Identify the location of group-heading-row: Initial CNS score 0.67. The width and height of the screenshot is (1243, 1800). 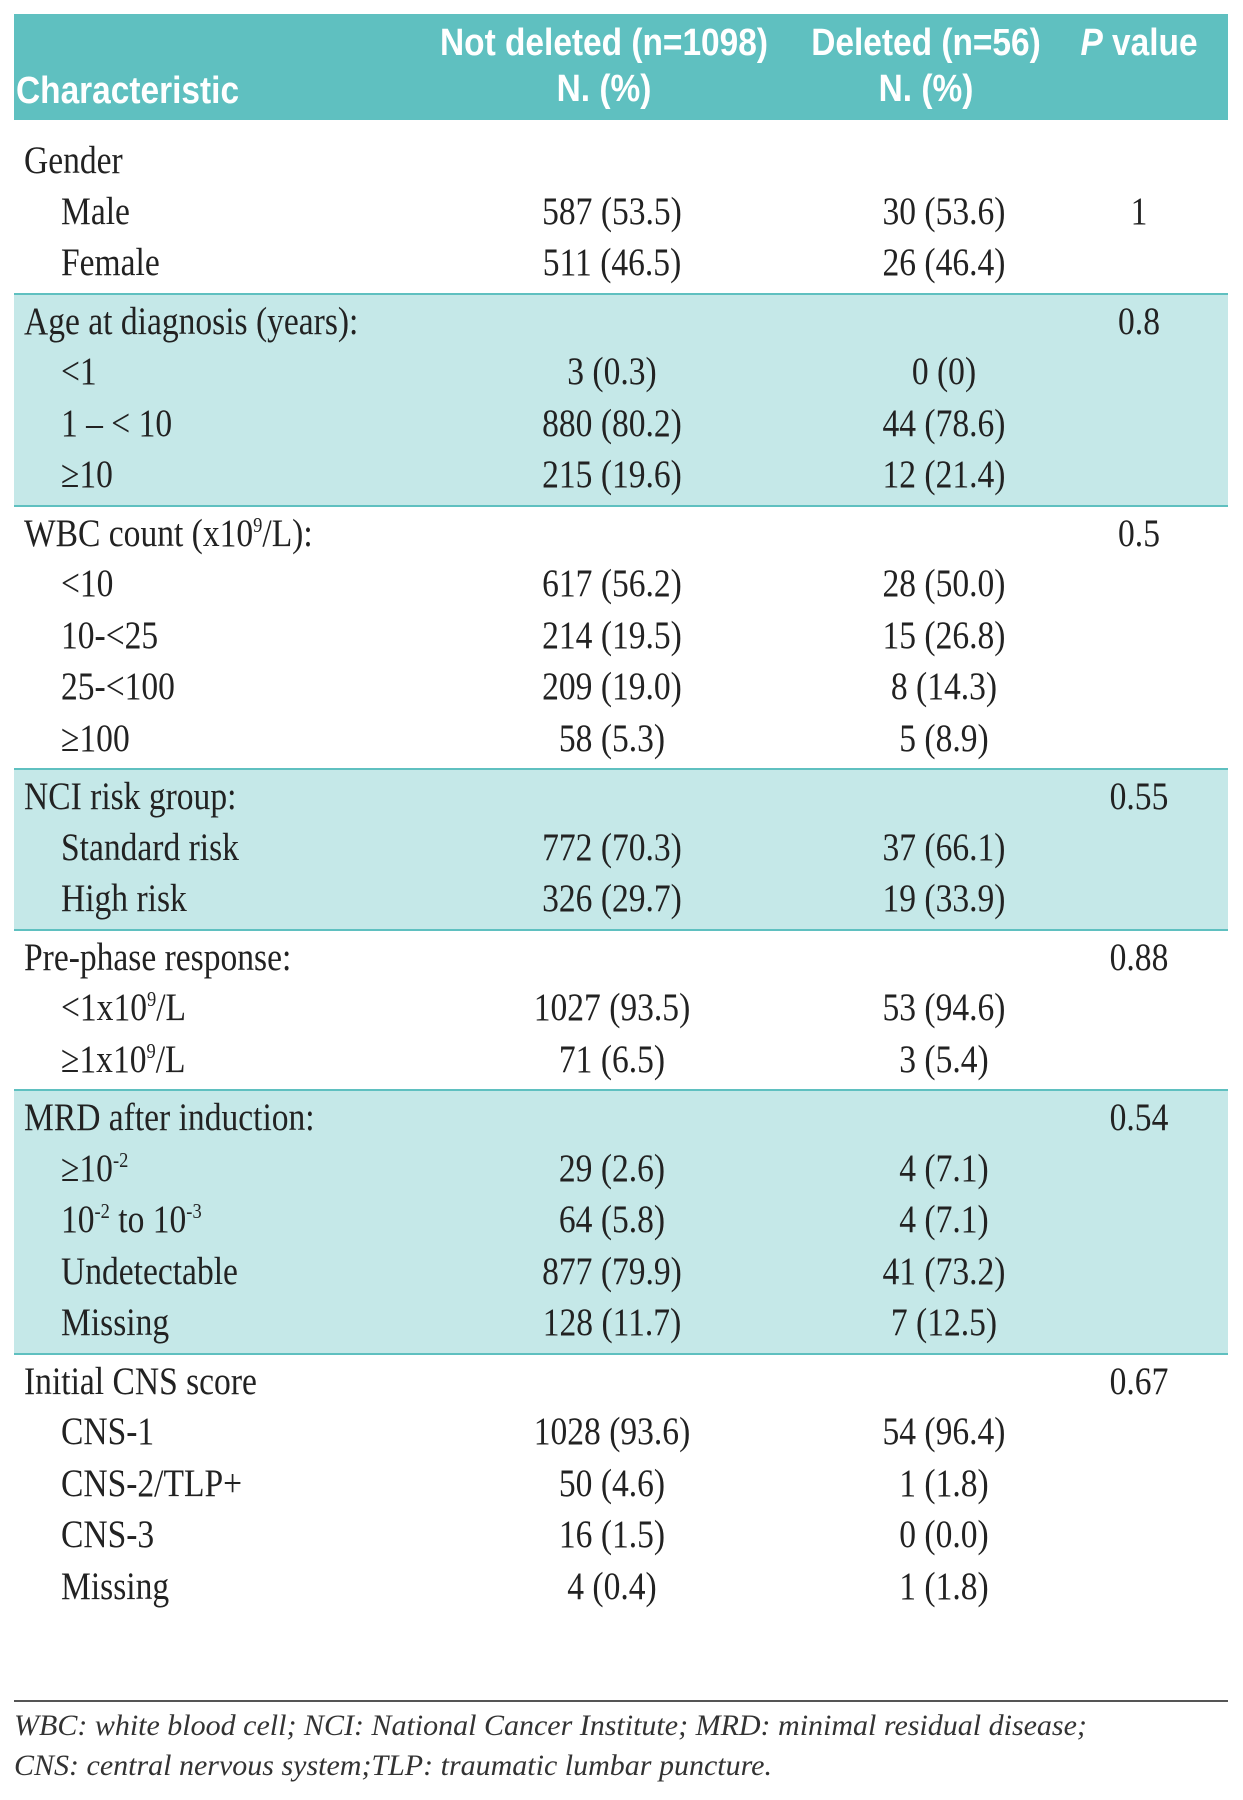
(621, 1381).